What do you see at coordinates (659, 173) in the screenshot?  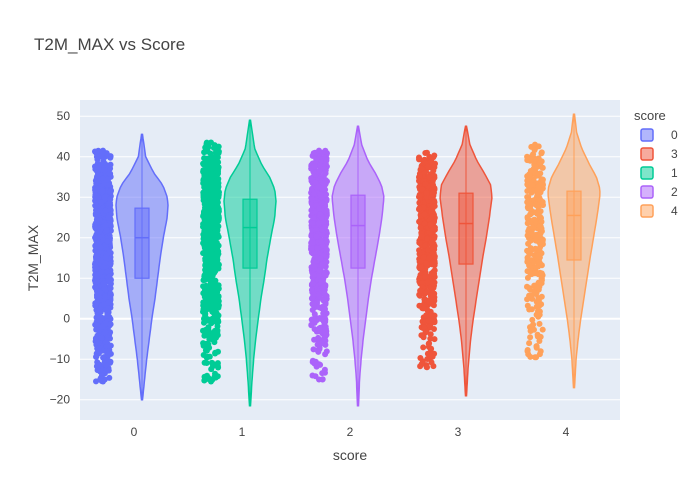 I see `legend-item-1: 1` at bounding box center [659, 173].